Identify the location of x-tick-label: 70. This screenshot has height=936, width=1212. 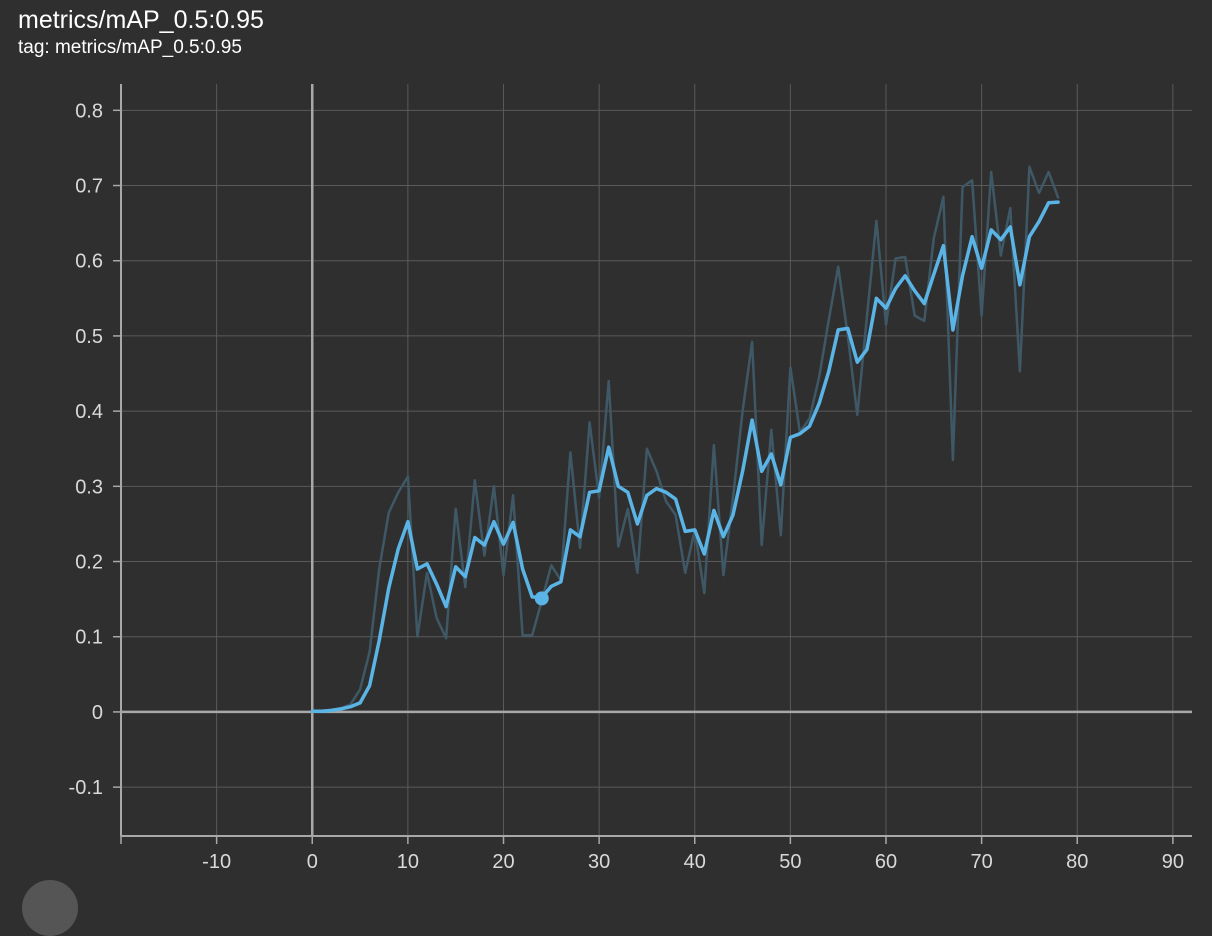
(982, 862).